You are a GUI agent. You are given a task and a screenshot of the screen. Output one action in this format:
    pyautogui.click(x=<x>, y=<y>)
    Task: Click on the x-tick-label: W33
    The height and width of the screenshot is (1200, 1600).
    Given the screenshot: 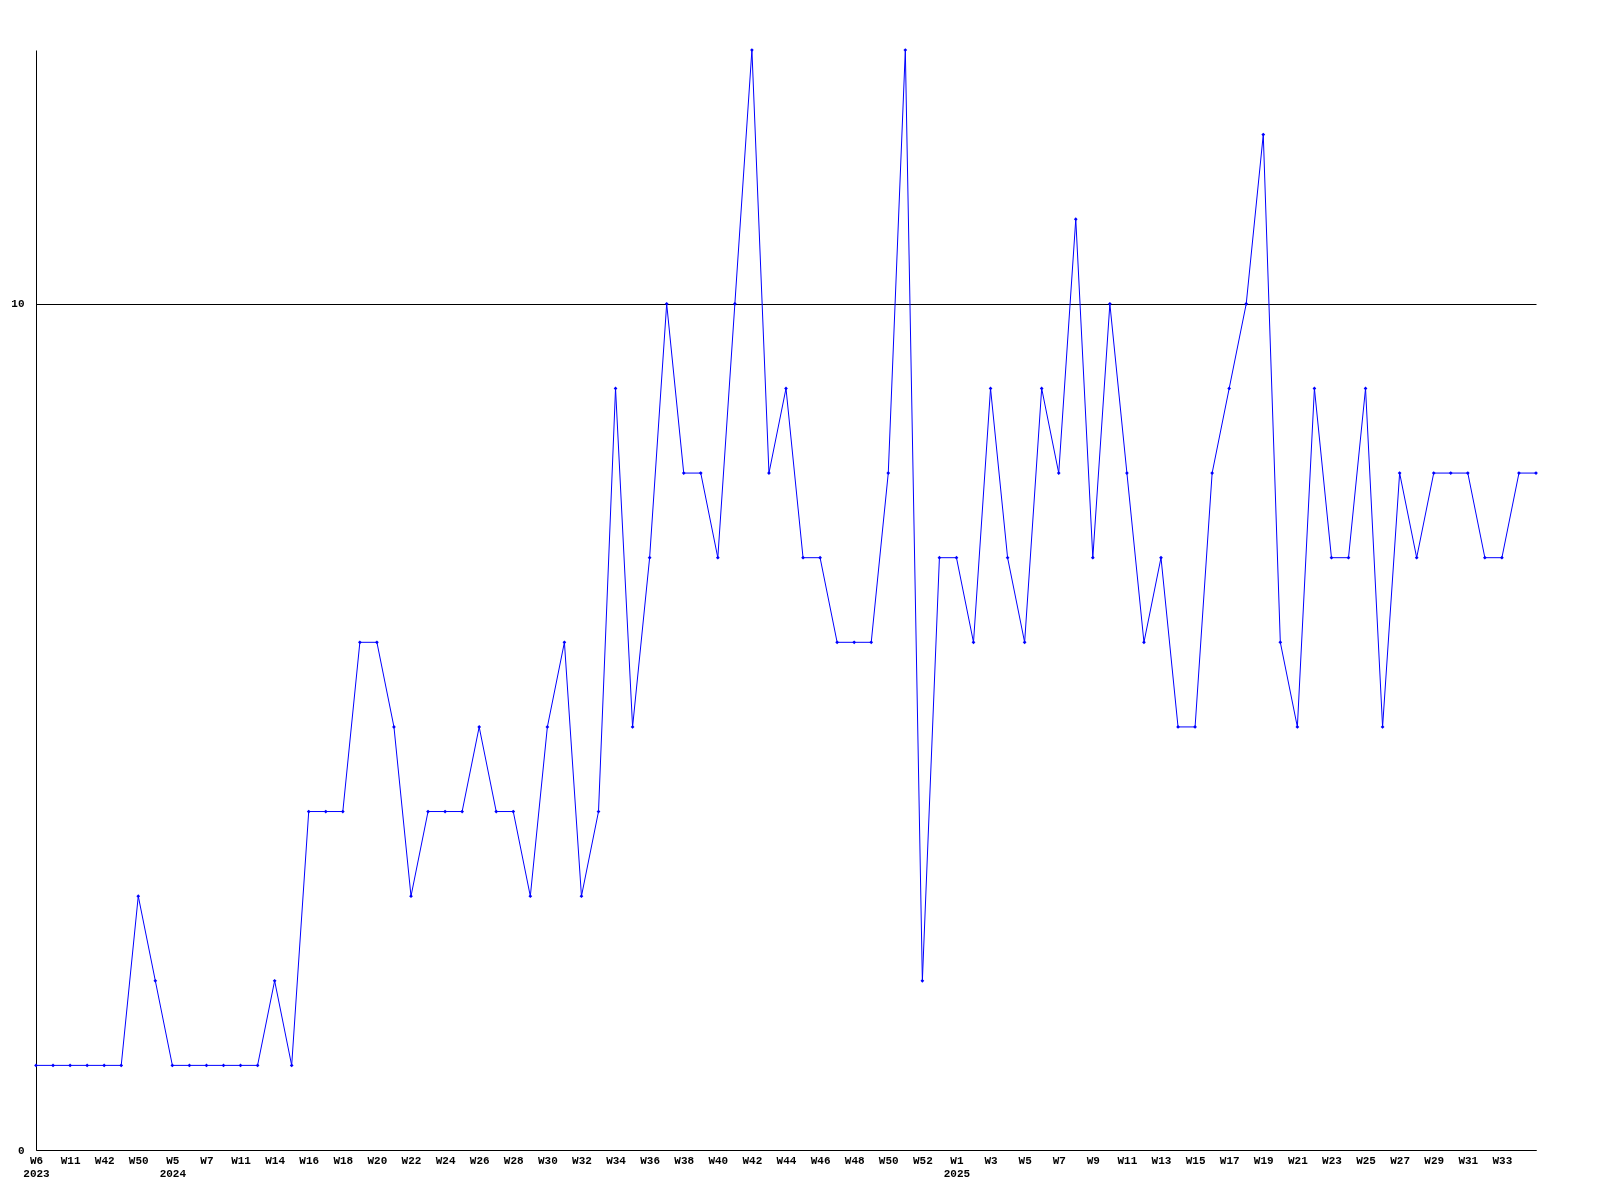 What is the action you would take?
    pyautogui.click(x=1502, y=1160)
    